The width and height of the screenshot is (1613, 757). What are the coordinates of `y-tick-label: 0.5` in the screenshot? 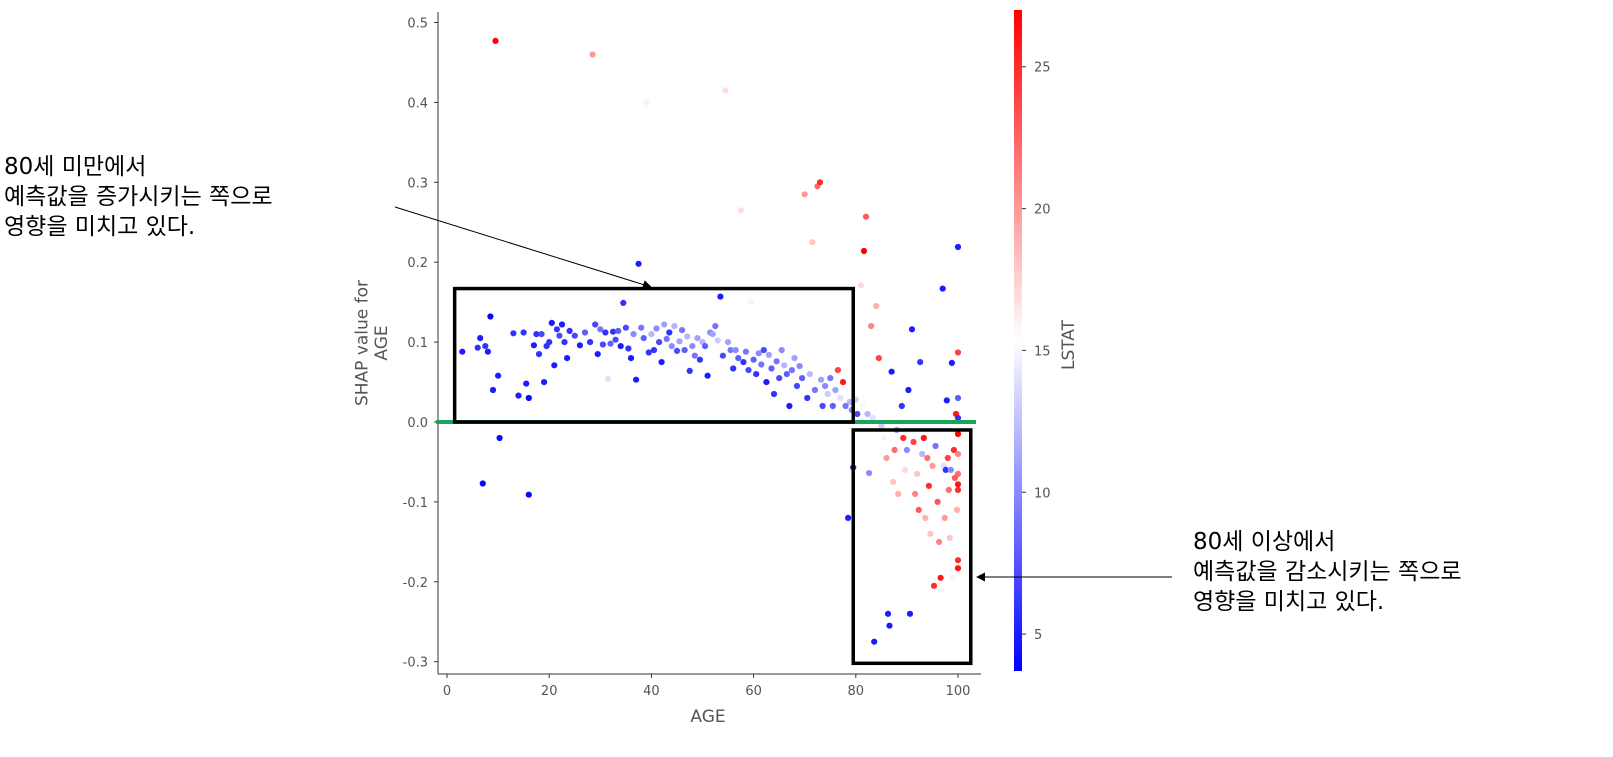 It's located at (417, 24).